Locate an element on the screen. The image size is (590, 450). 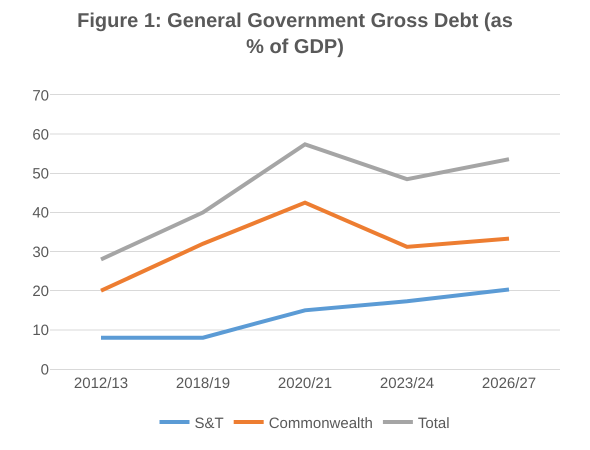
y-tick-label: 60 is located at coordinates (40, 135).